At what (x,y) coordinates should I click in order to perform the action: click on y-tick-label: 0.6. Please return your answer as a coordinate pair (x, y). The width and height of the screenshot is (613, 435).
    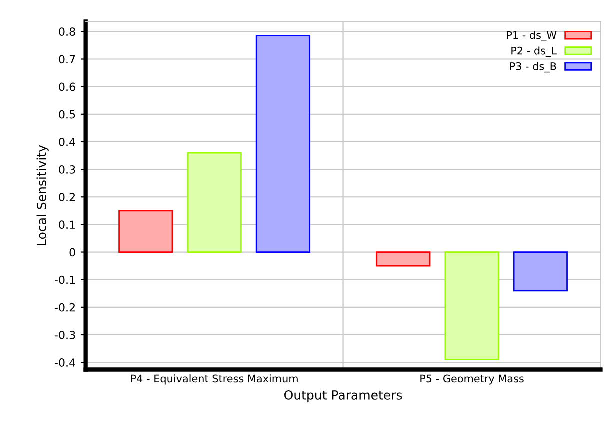
    Looking at the image, I should click on (67, 87).